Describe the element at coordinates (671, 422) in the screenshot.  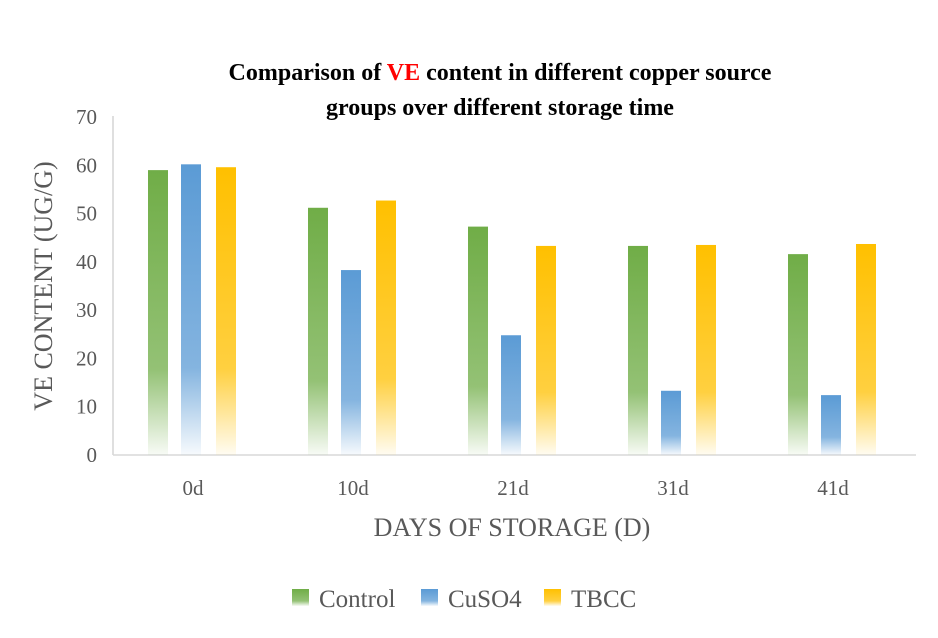
I see `bar-cuso4-31d` at that location.